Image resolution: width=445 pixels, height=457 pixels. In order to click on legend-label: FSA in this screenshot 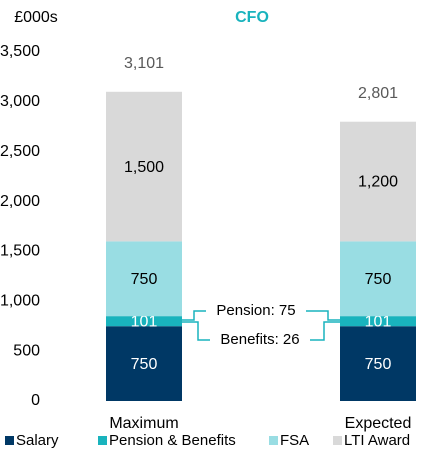, I will do `click(294, 440)`.